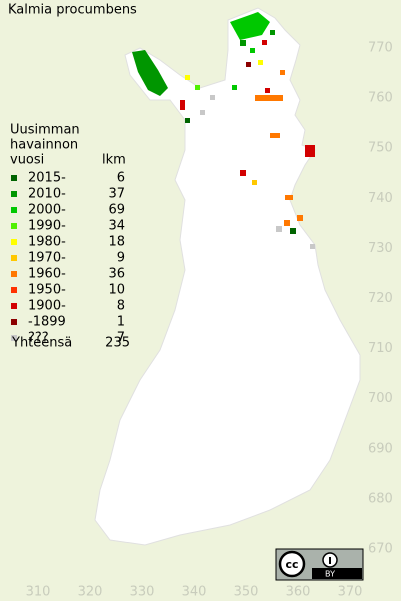  I want to click on northing-label: 770, so click(380, 48).